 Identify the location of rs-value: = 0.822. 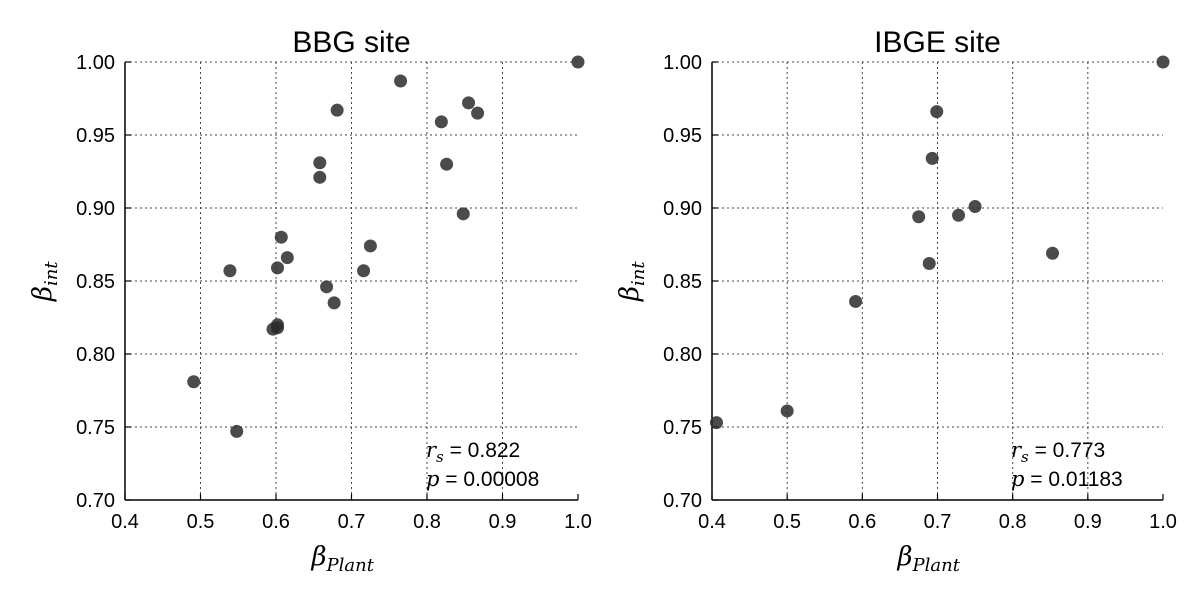
(482, 450).